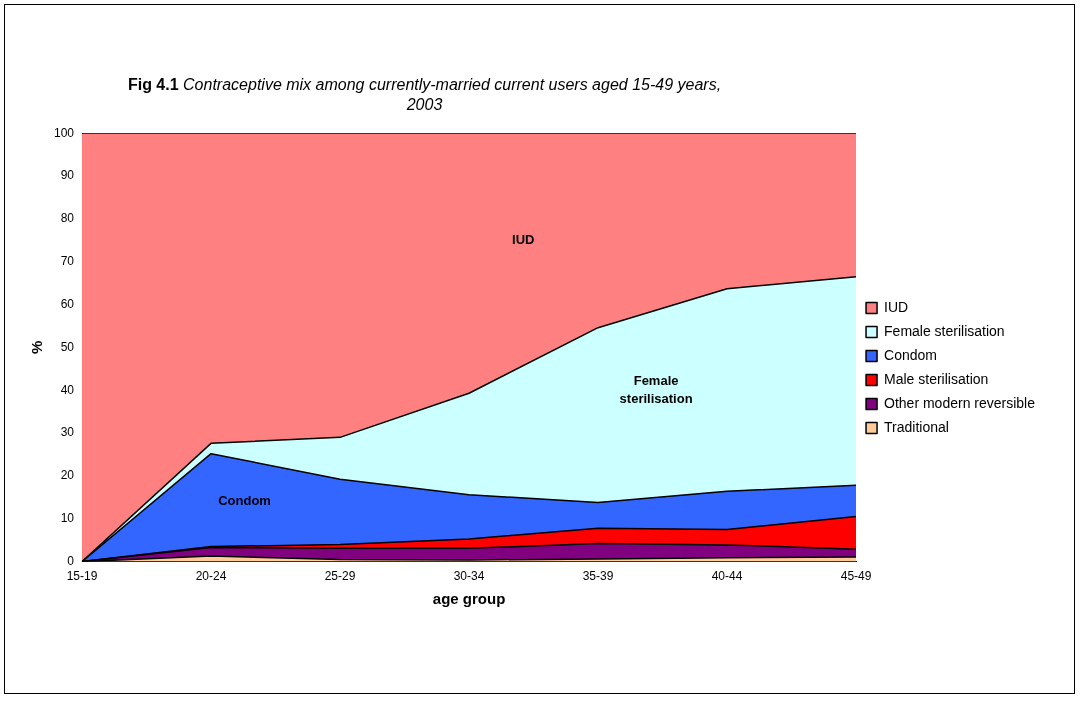  I want to click on y-tick-label: 40, so click(67, 389).